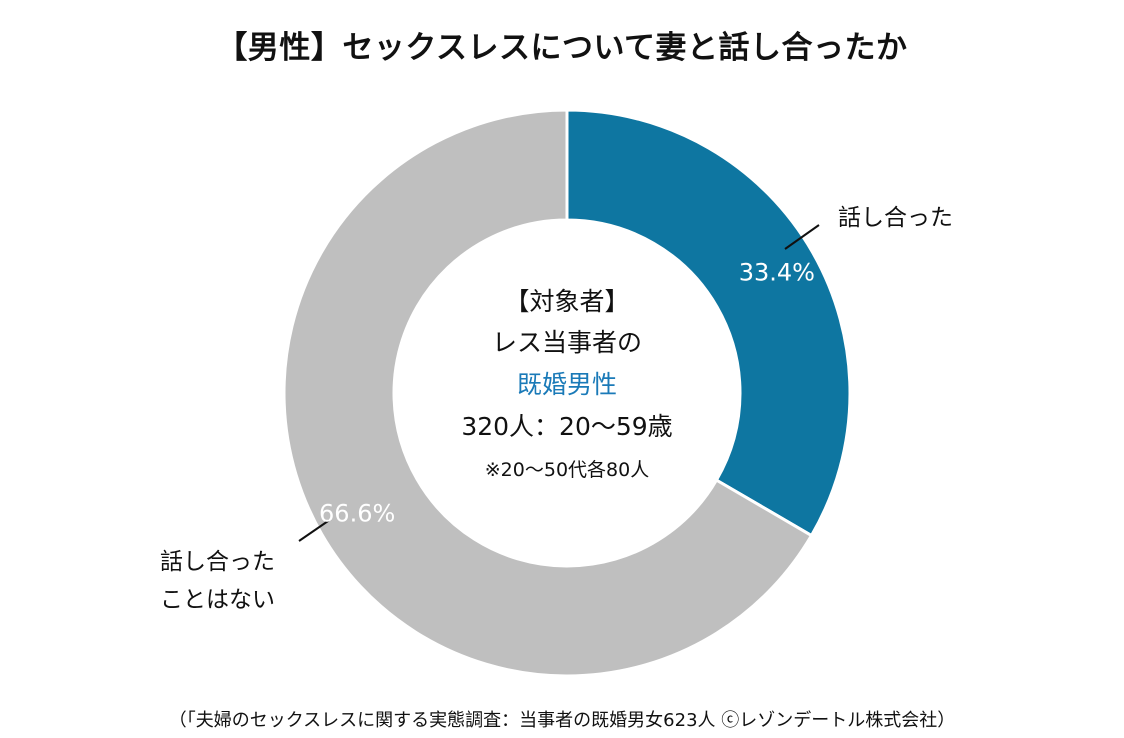 This screenshot has width=1124, height=738. What do you see at coordinates (895, 218) in the screenshot?
I see `slice-label-talked: 話し合った` at bounding box center [895, 218].